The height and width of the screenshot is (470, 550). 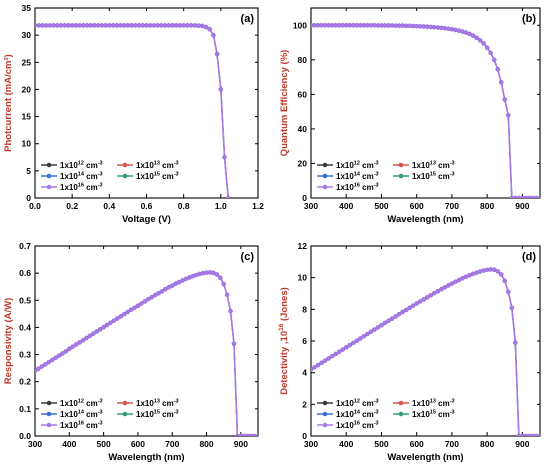 What do you see at coordinates (27, 62) in the screenshot?
I see `y-tick-label: 25` at bounding box center [27, 62].